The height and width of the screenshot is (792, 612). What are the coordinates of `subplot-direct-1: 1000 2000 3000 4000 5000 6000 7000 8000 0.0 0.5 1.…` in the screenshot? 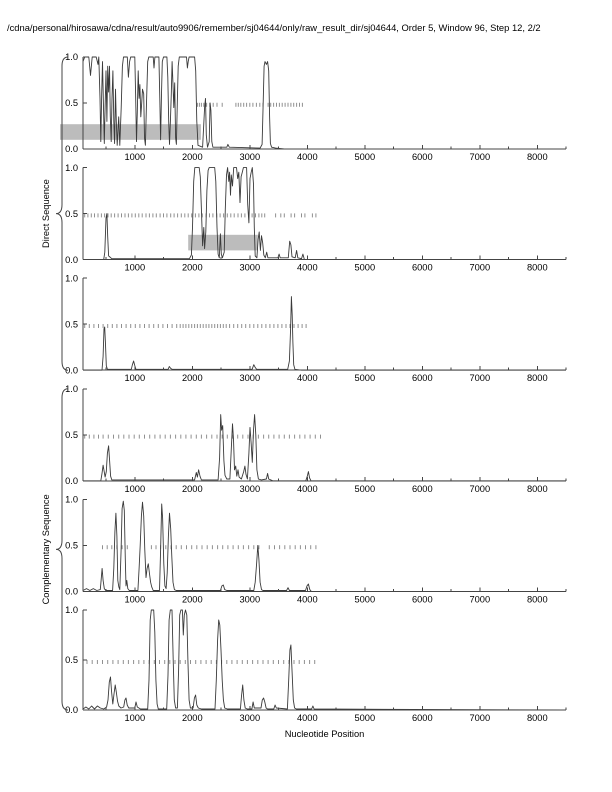 It's located at (313, 107).